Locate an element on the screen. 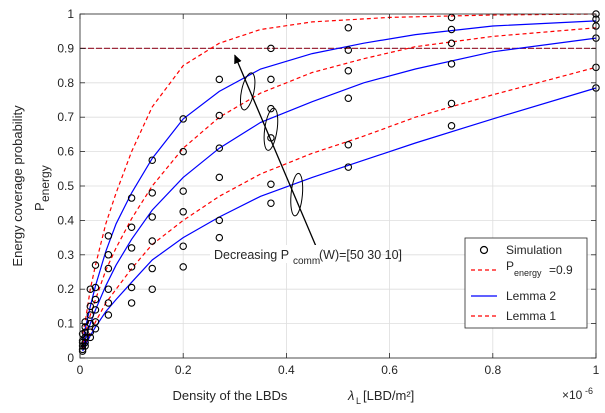  y-axis-label-symbol: P is located at coordinates (39, 206).